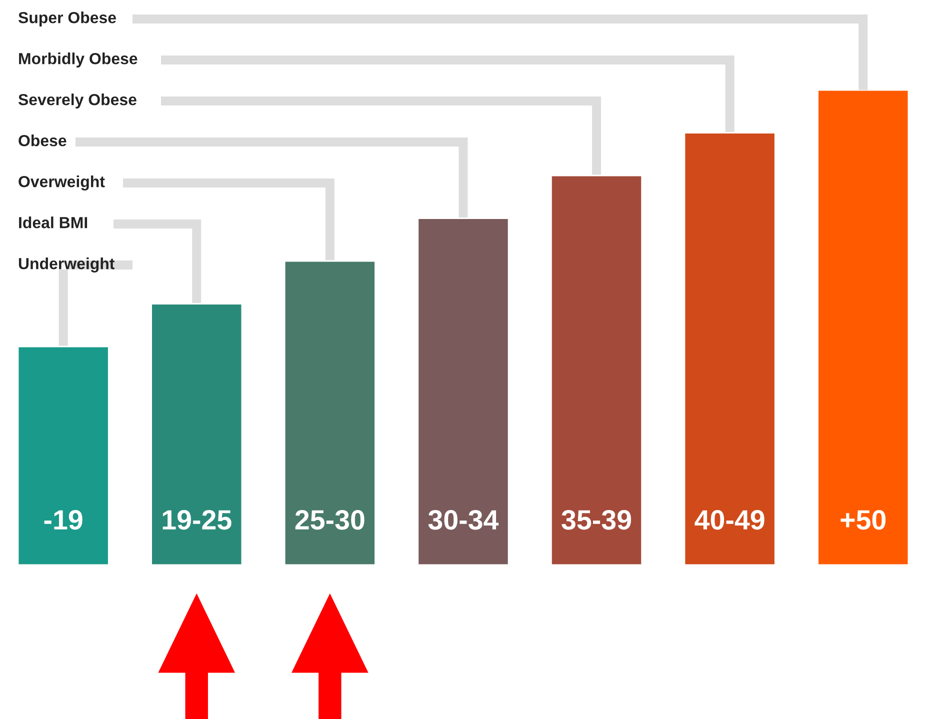  Describe the element at coordinates (78, 60) in the screenshot. I see `text: Morbidly Obese` at that location.